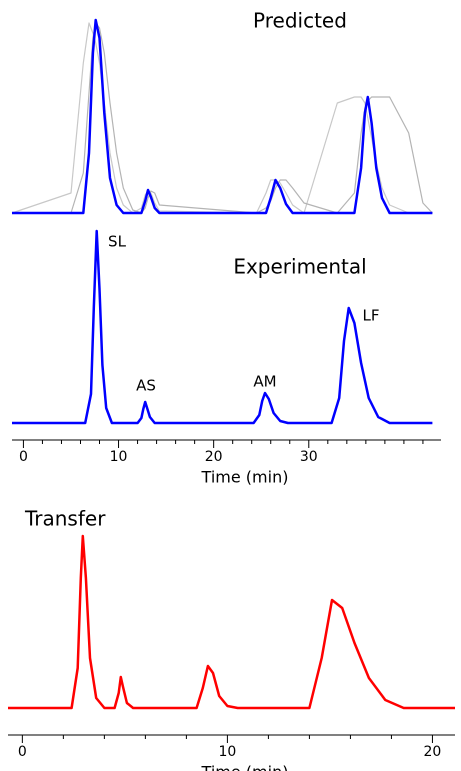  I want to click on panel-title: Experimental, so click(299, 267).